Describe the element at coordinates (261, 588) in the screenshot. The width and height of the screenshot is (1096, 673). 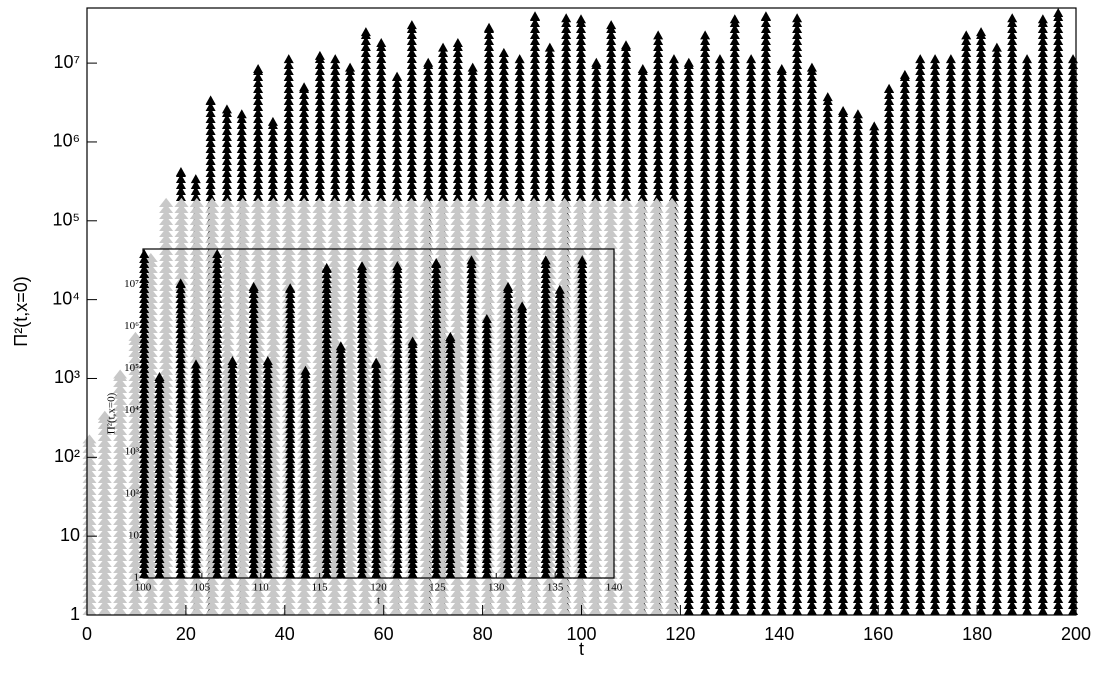
I see `x-tick-label: 110` at that location.